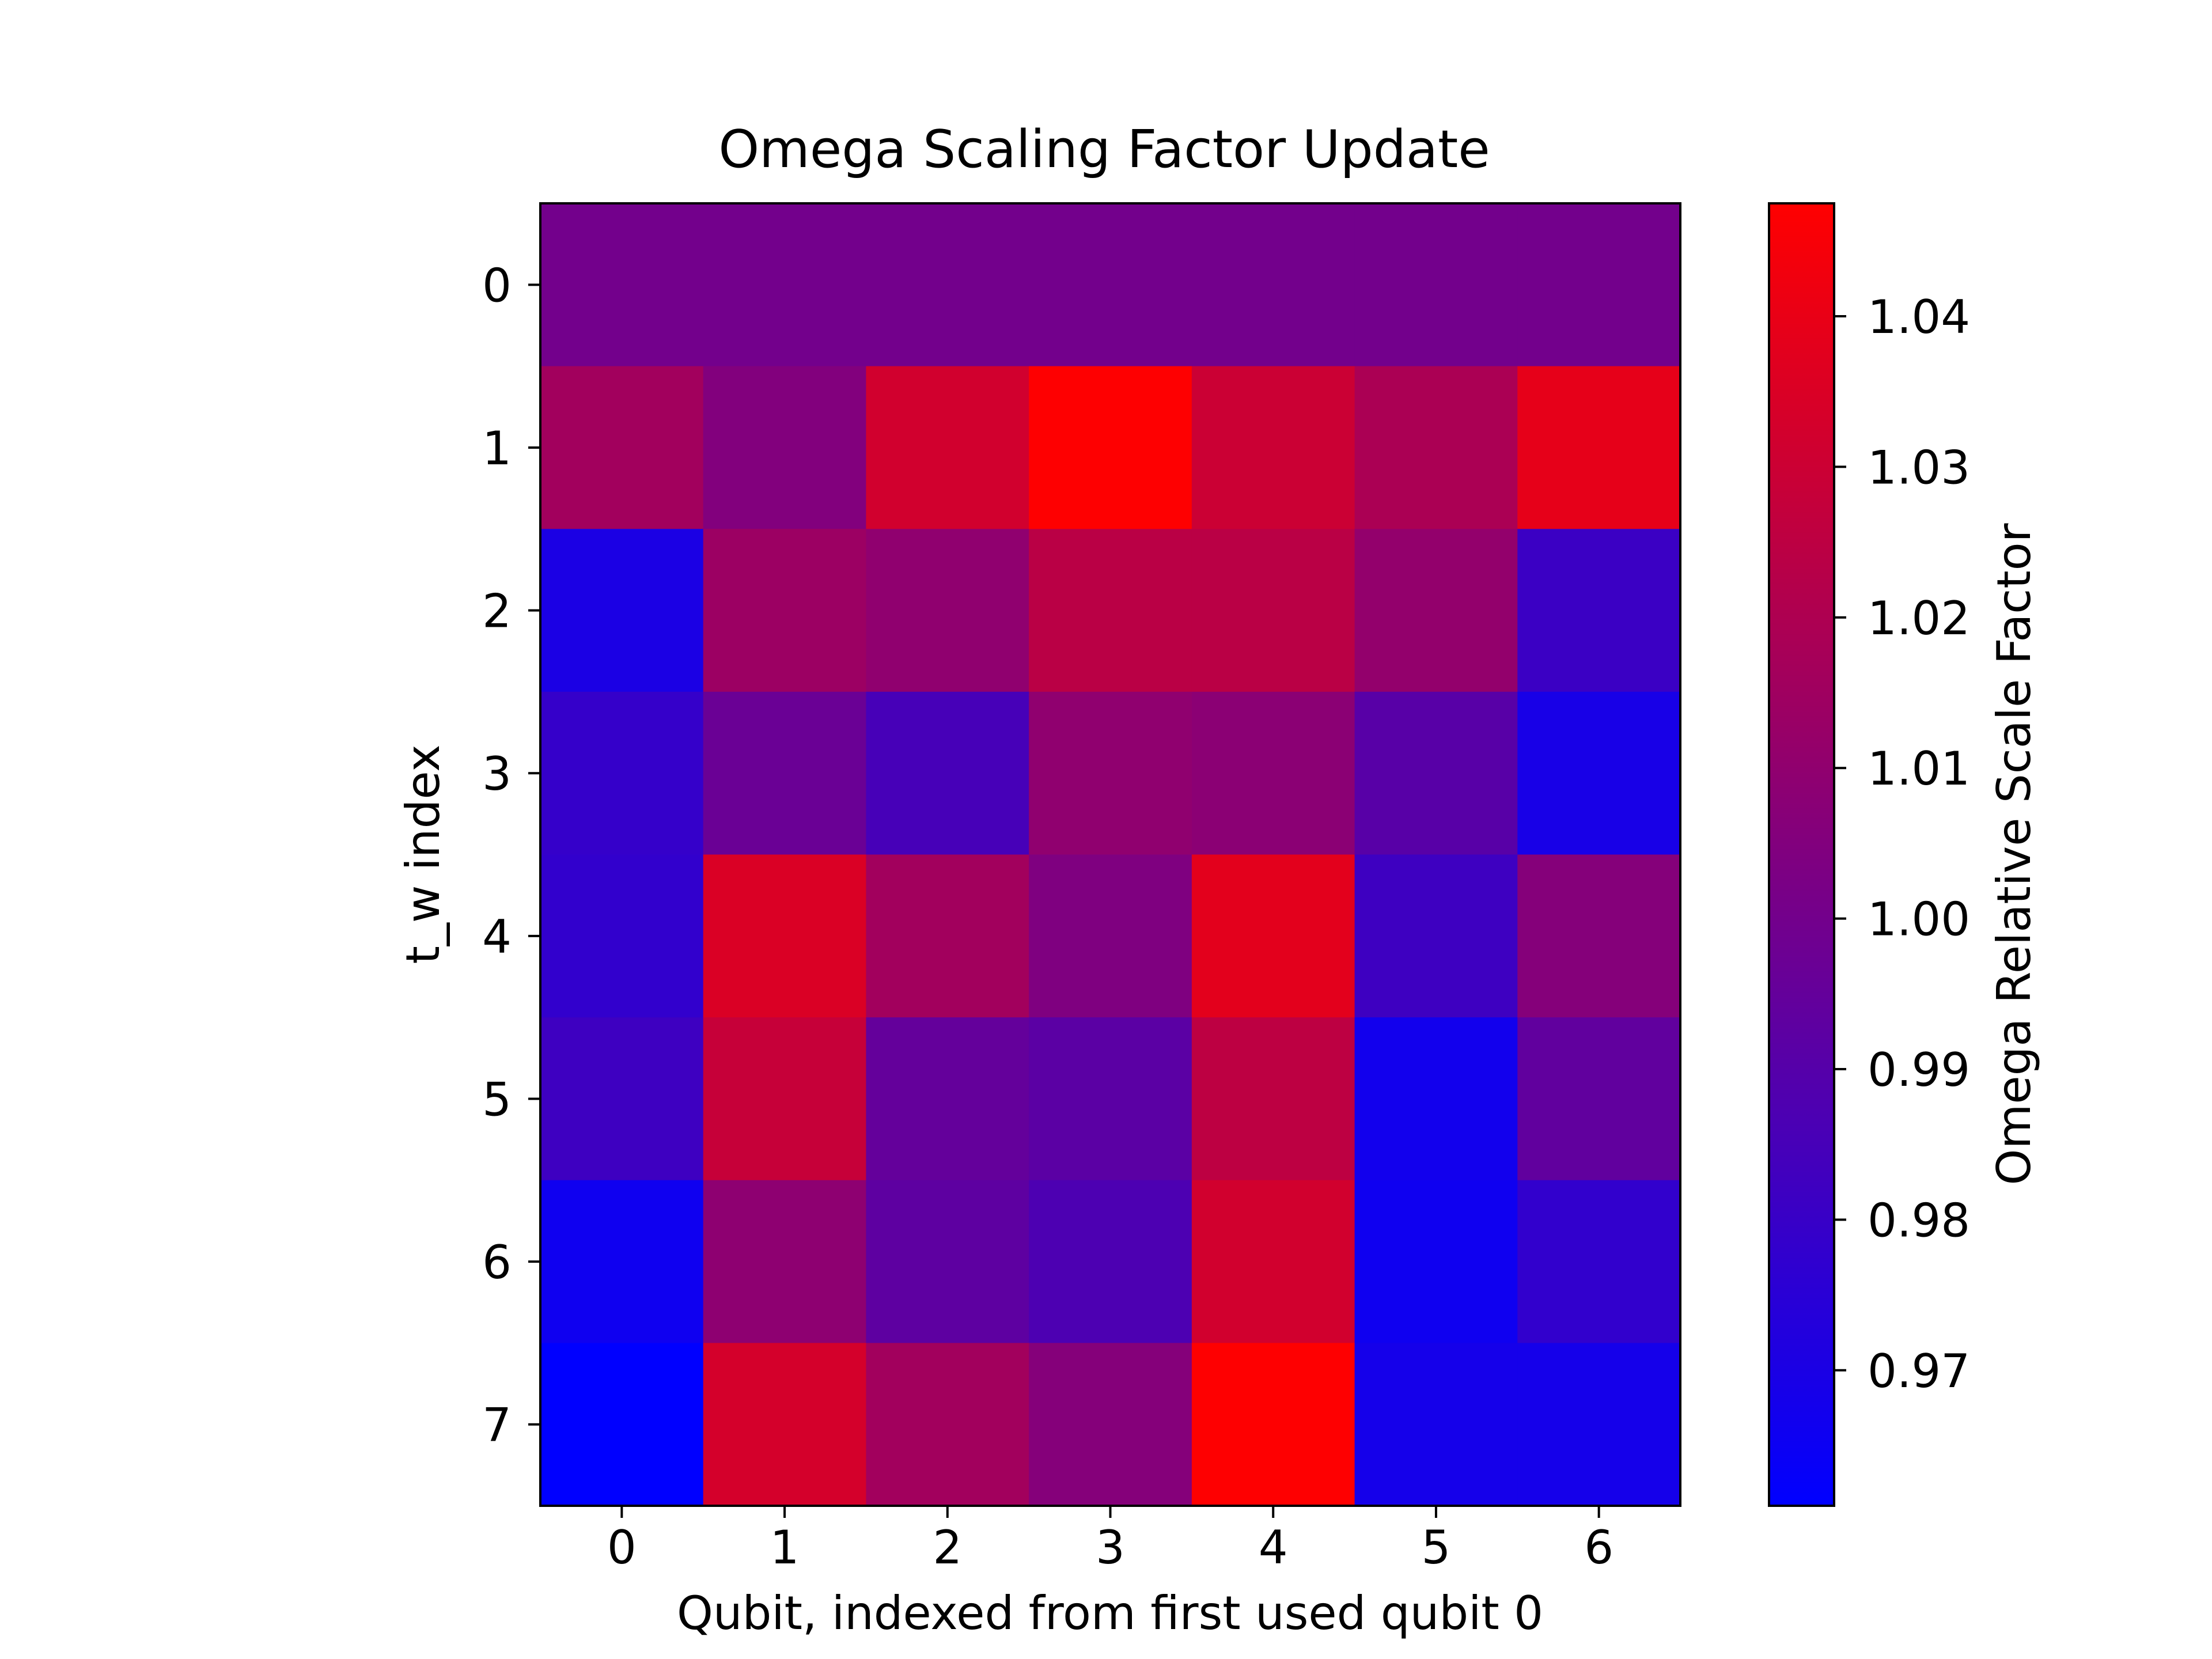 The image size is (2212, 1659). What do you see at coordinates (423, 854) in the screenshot?
I see `y-axis-label: t_w index` at bounding box center [423, 854].